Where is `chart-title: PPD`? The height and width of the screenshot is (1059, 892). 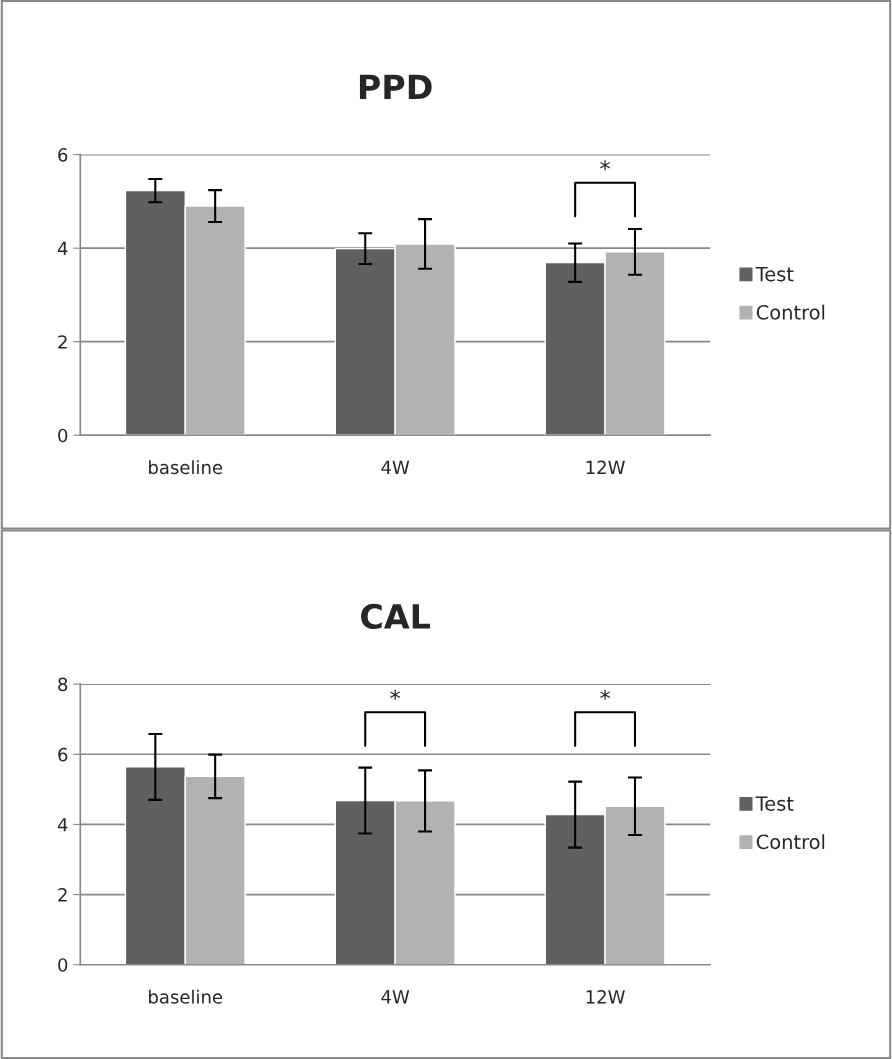
chart-title: PPD is located at coordinates (395, 87).